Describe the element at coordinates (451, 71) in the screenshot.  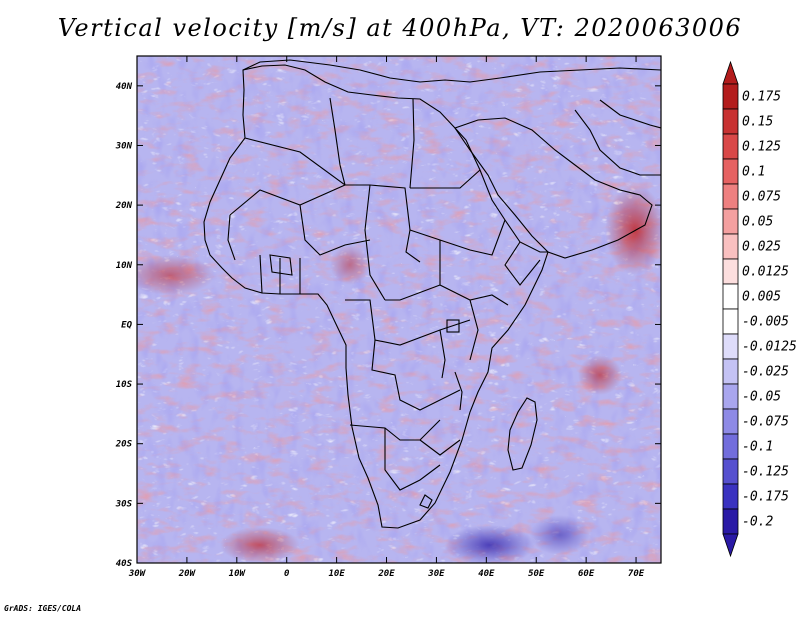
I see `europe-coastline` at that location.